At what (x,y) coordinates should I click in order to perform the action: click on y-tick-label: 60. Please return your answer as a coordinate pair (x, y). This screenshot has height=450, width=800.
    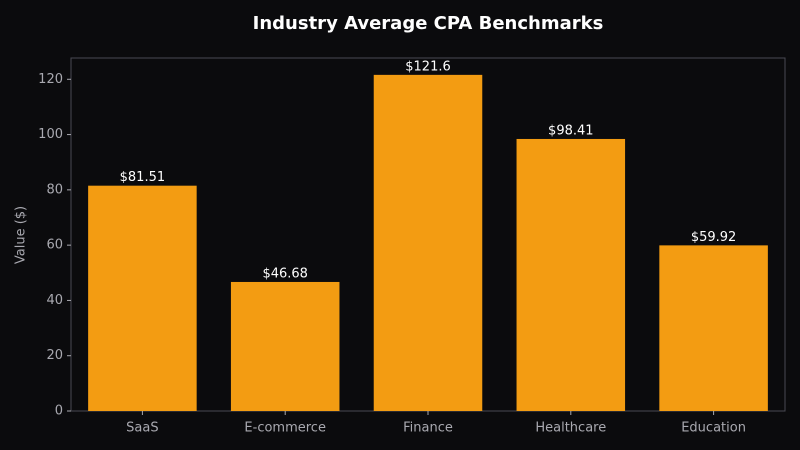
    Looking at the image, I should click on (54, 245).